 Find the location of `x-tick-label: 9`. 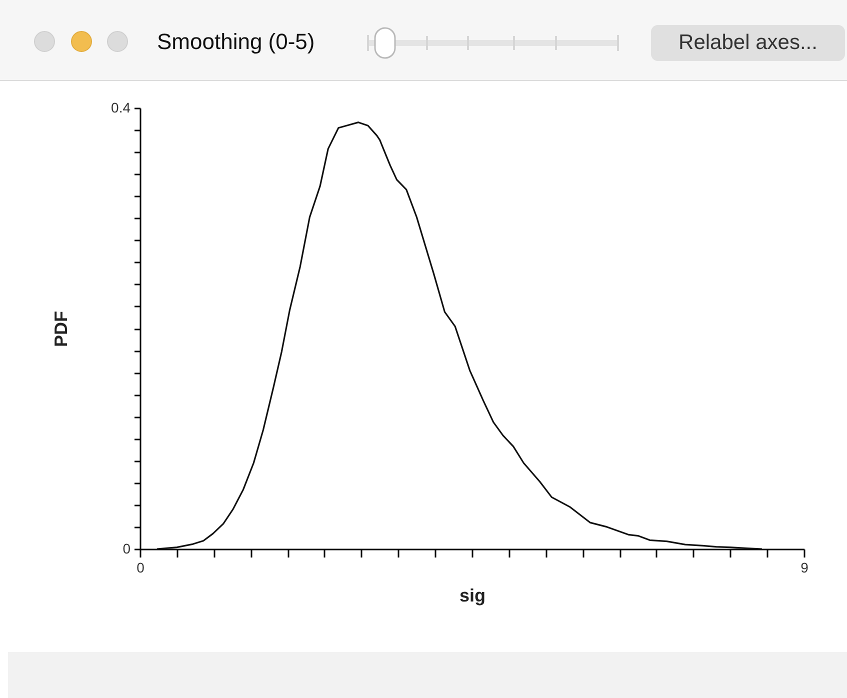

x-tick-label: 9 is located at coordinates (804, 568).